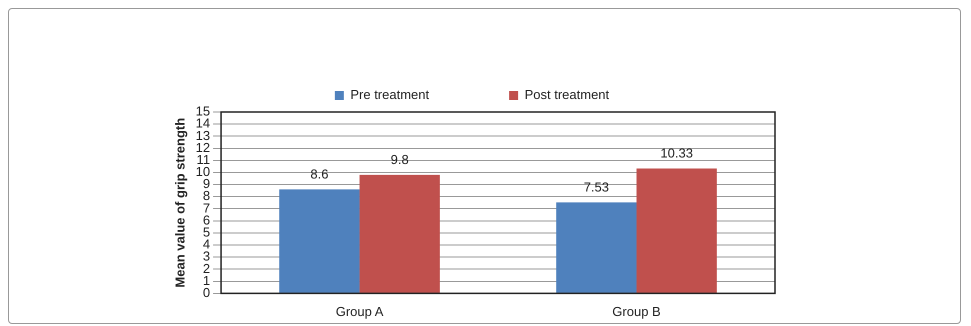  I want to click on legend-label: Pre treatment, so click(390, 94).